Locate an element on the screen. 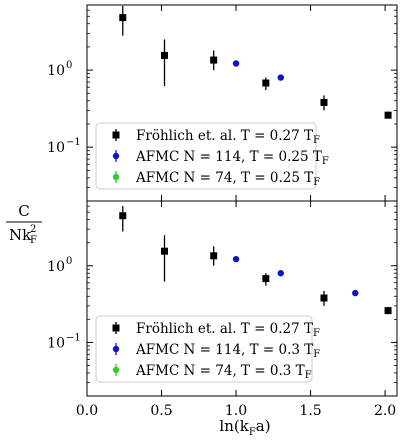 Image resolution: width=404 pixels, height=443 pixels. y-axis-label: C Nk 2 F is located at coordinates (24, 224).